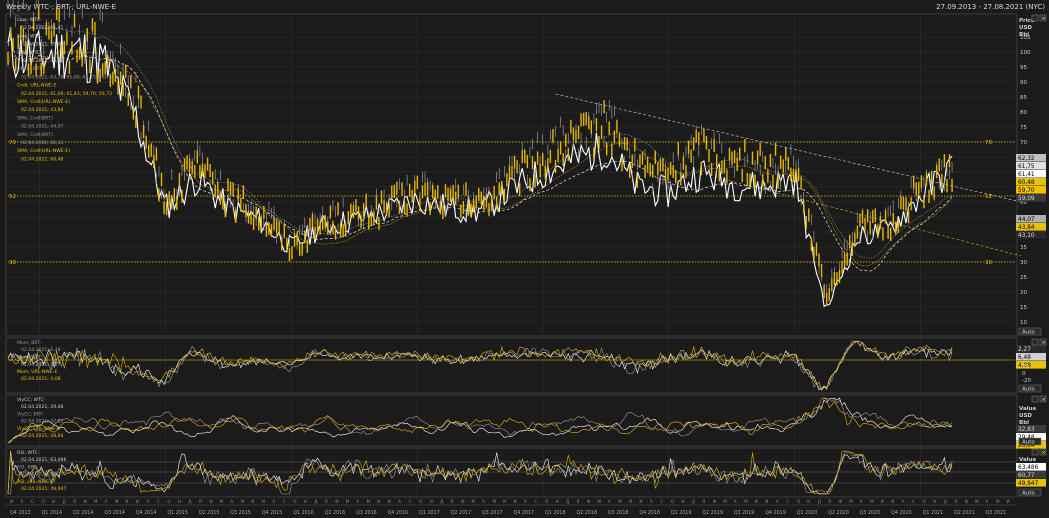  What do you see at coordinates (1023, 308) in the screenshot?
I see `price-tick: 15` at bounding box center [1023, 308].